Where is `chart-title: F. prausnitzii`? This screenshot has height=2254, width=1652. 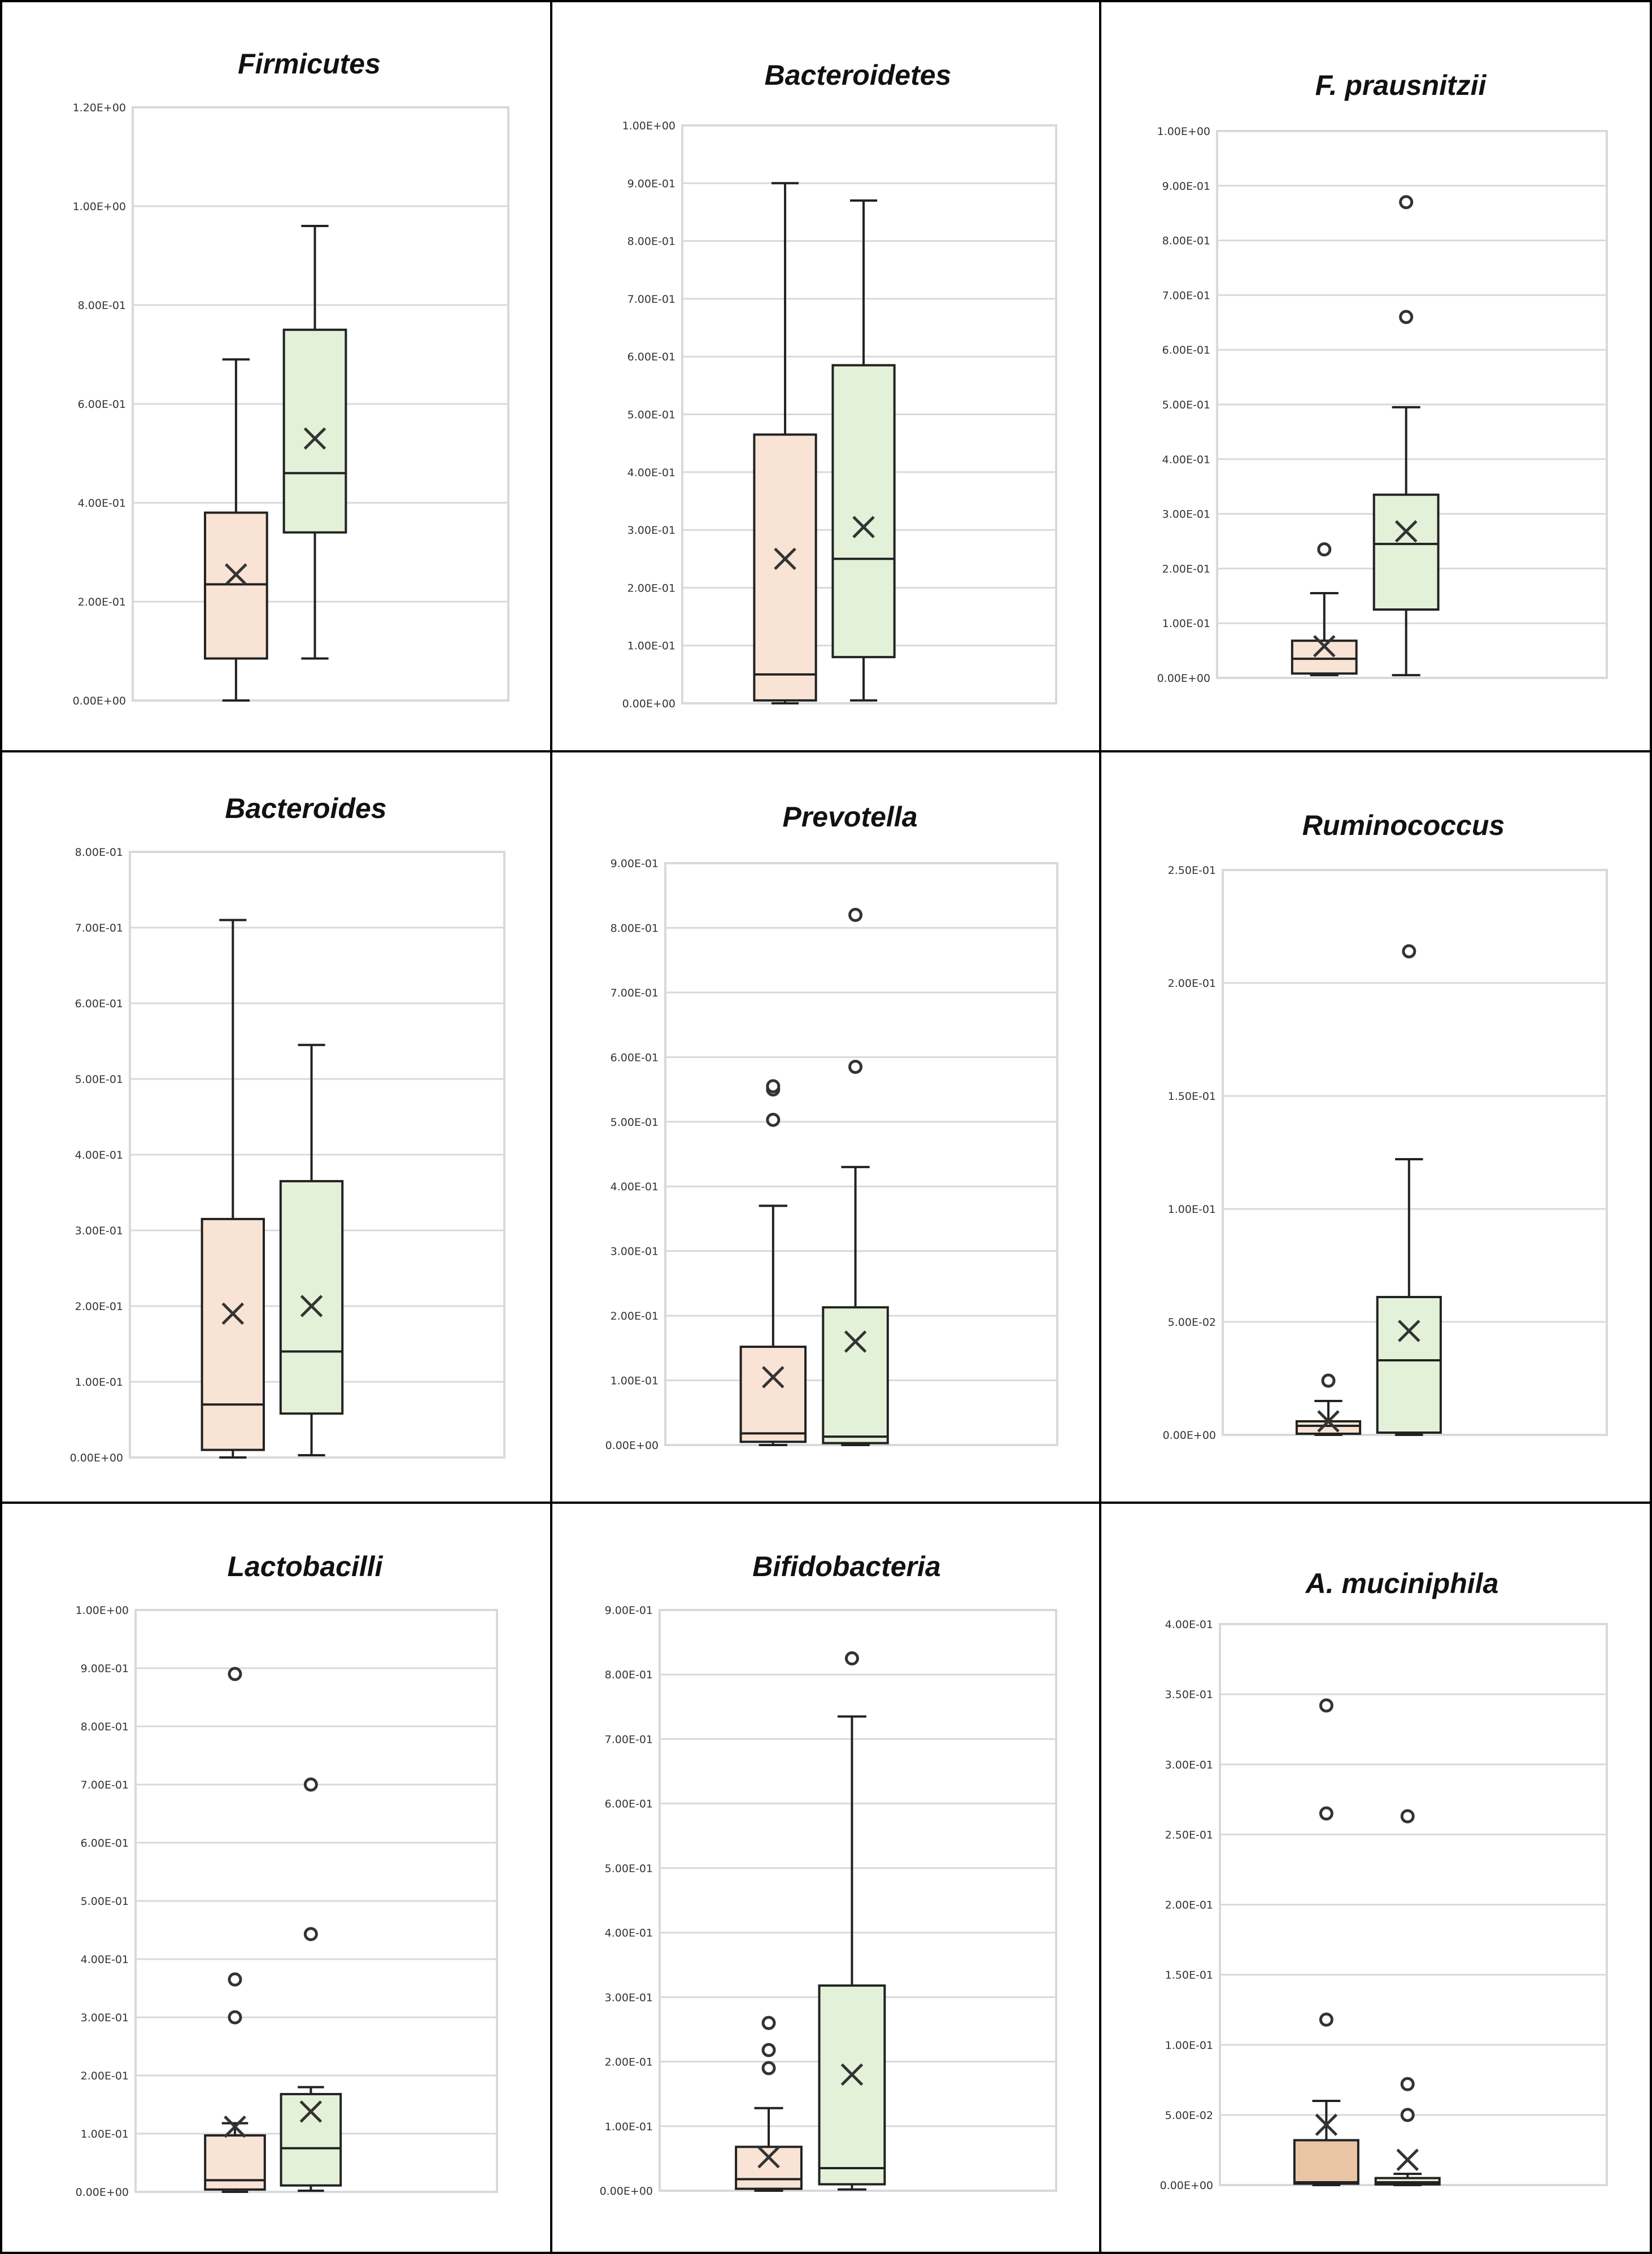 chart-title: F. prausnitzii is located at coordinates (1401, 85).